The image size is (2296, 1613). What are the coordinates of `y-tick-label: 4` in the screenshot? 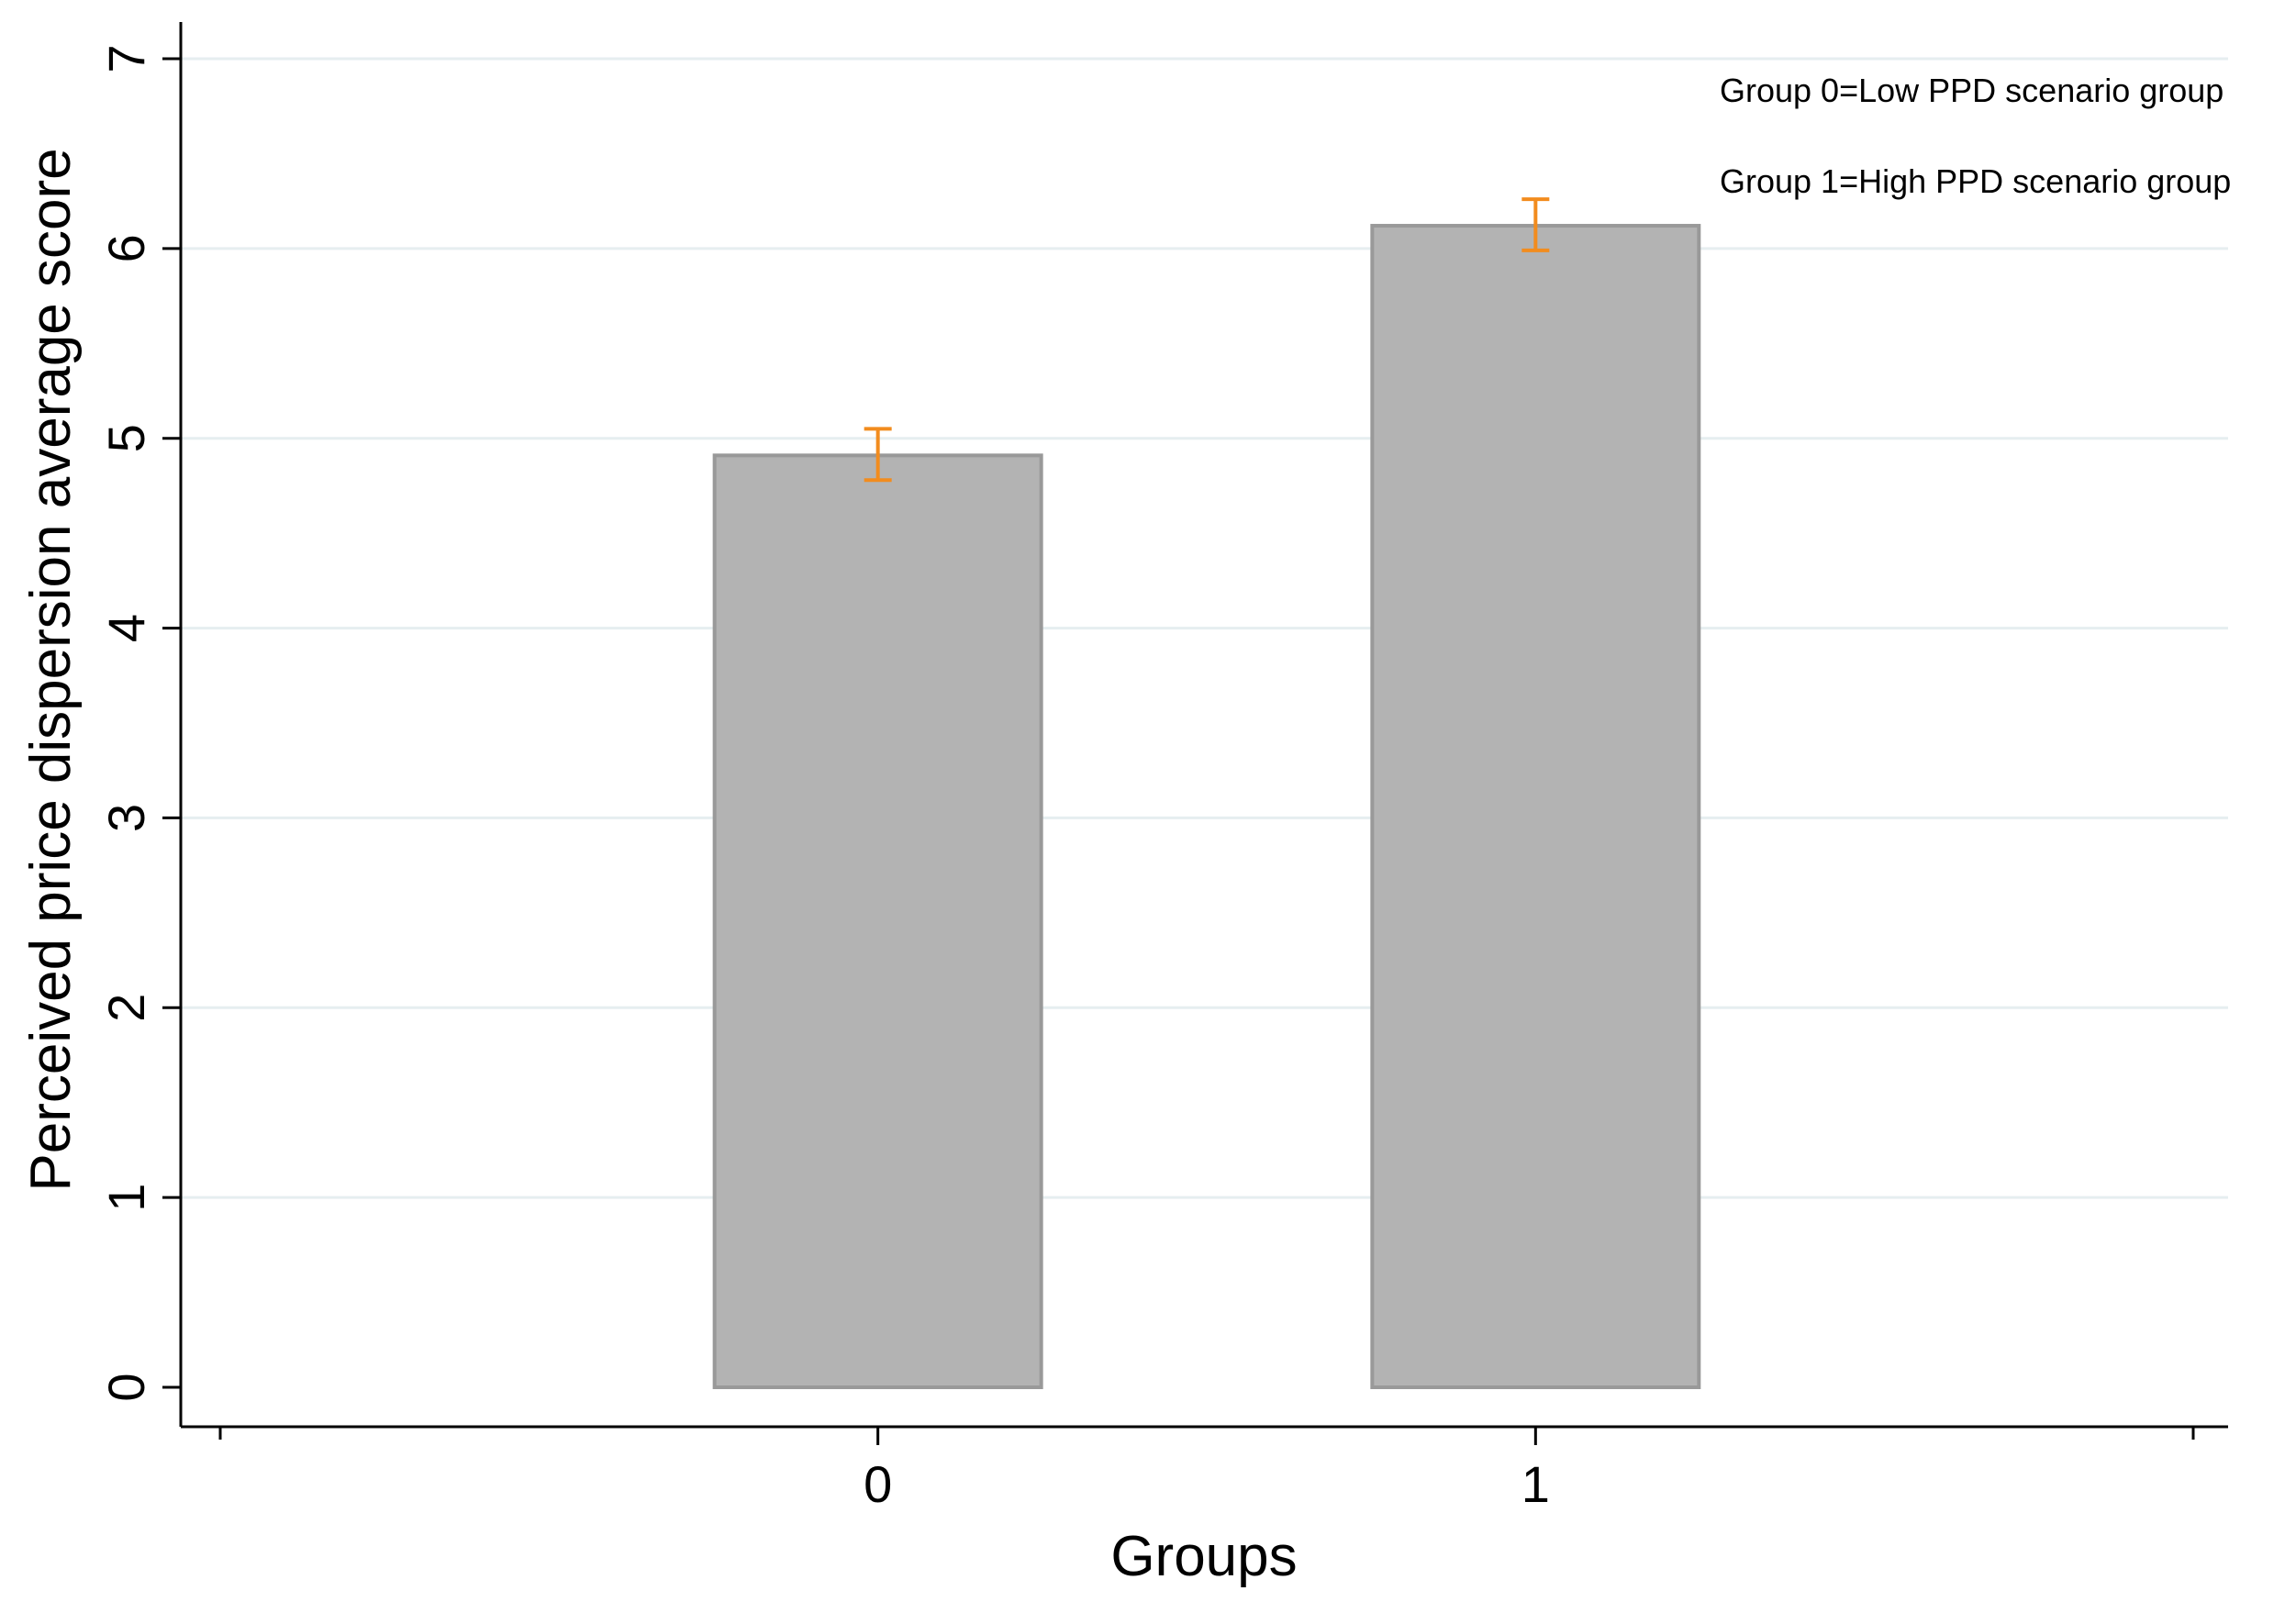 It's located at (126, 628).